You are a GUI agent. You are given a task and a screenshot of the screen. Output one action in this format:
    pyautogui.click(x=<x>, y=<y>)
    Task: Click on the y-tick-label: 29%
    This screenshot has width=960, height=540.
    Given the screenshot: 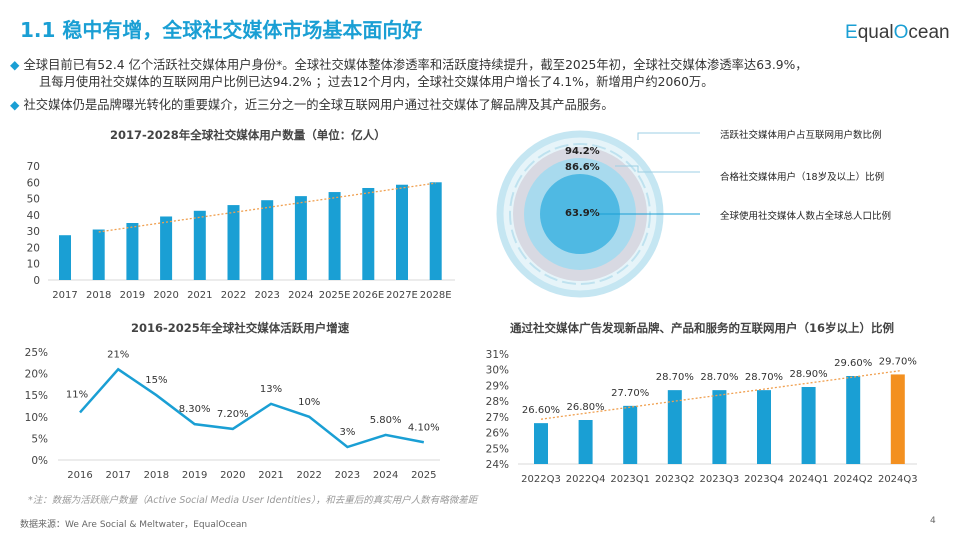 What is the action you would take?
    pyautogui.click(x=497, y=386)
    